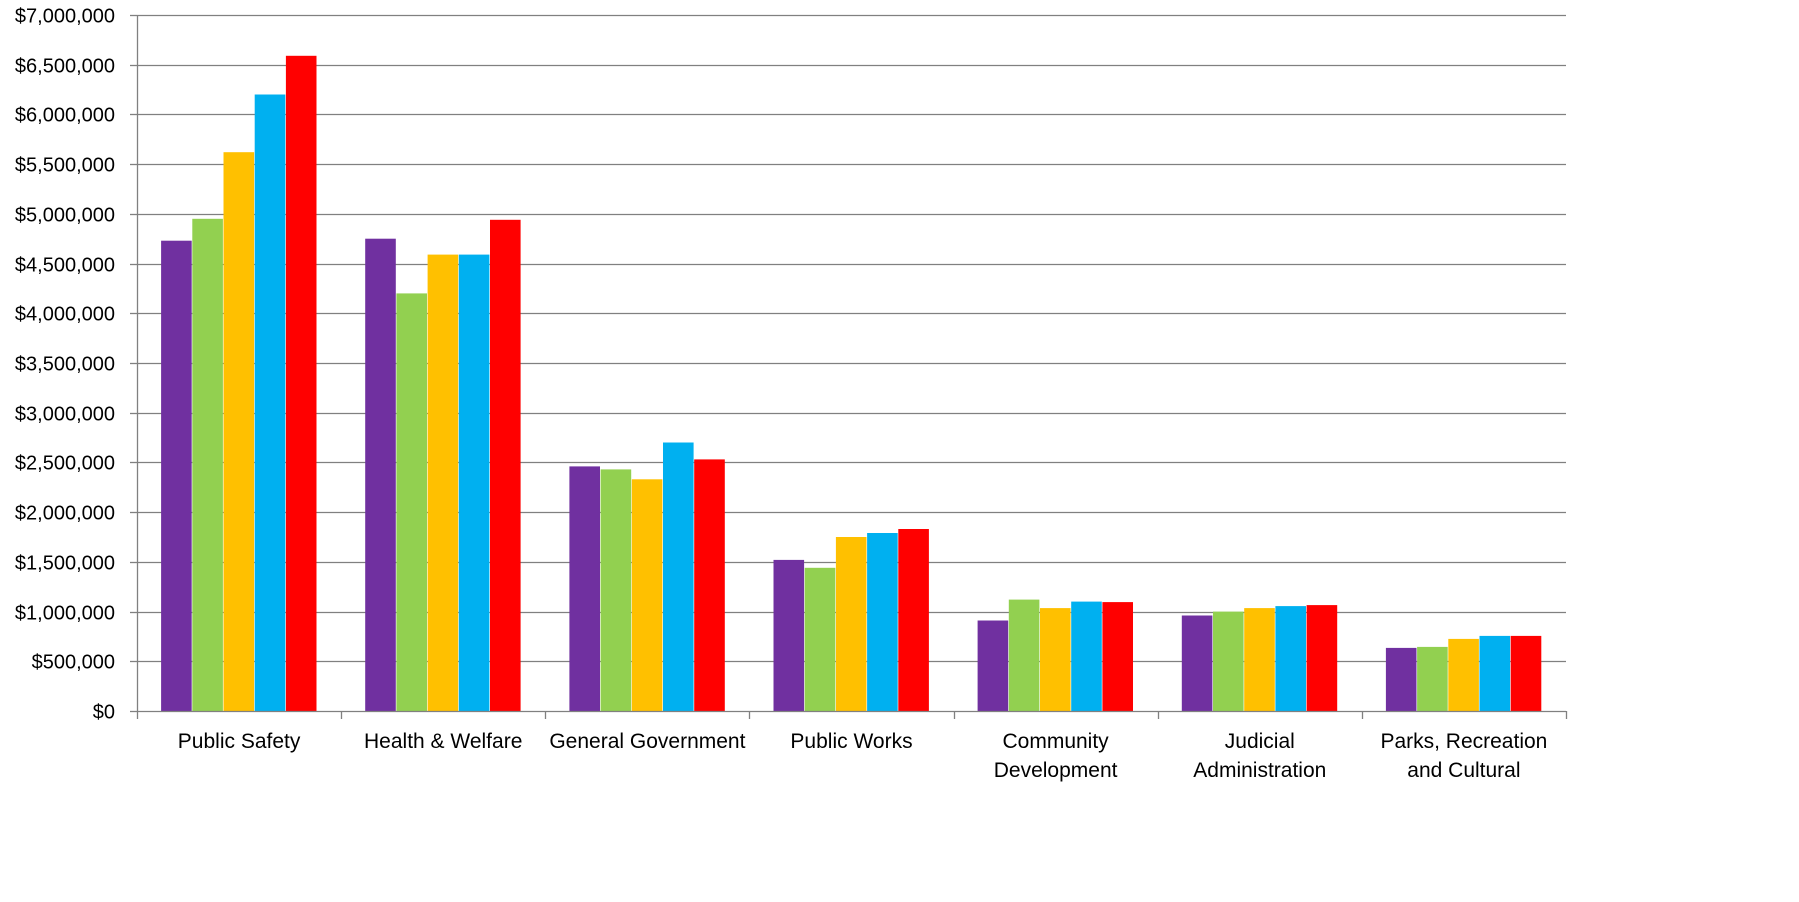 The height and width of the screenshot is (902, 1799). Describe the element at coordinates (65, 564) in the screenshot. I see `y-tick-label: $1,500,000` at that location.